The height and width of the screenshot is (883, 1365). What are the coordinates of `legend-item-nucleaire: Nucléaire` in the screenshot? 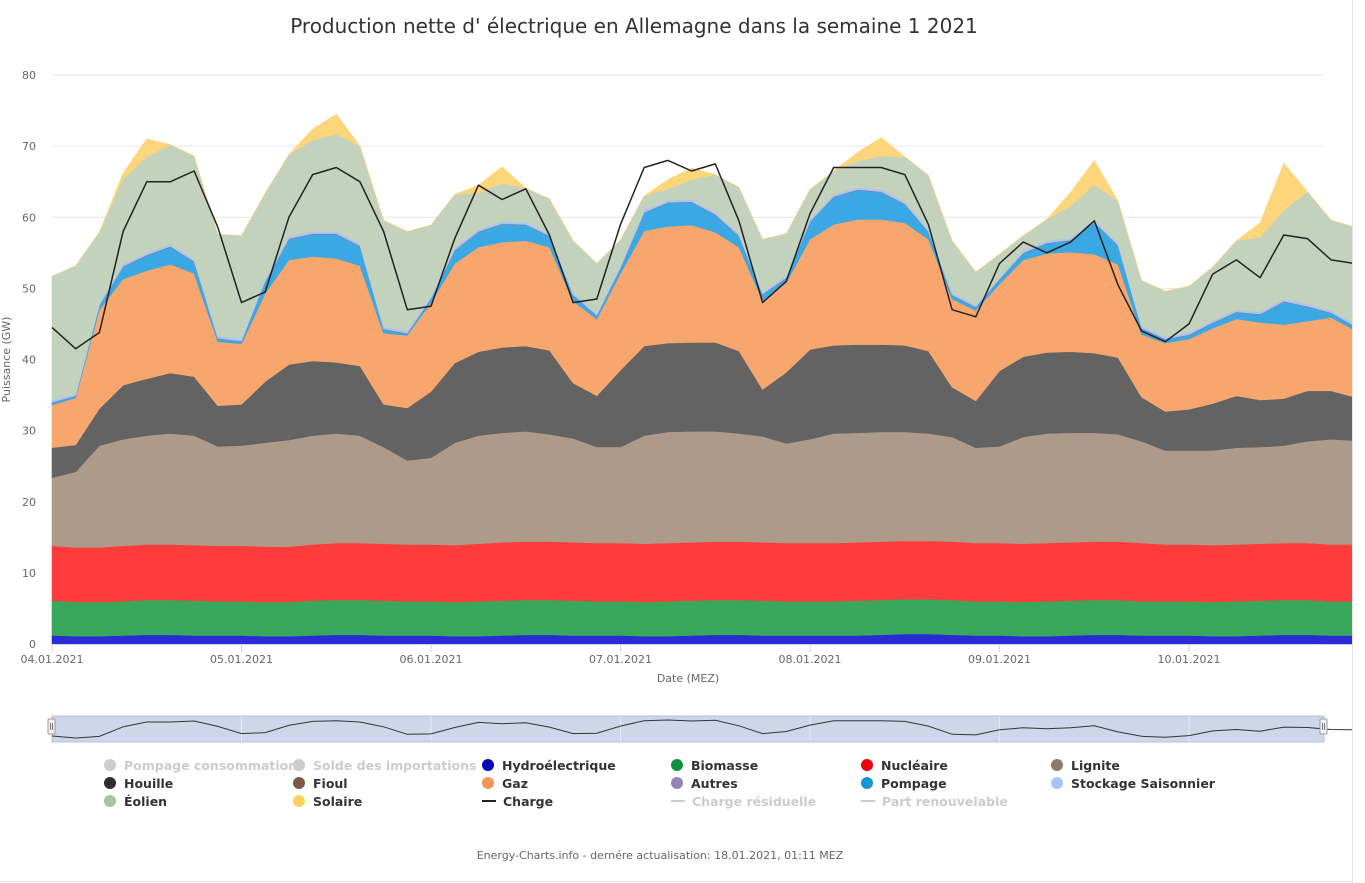 It's located at (904, 765).